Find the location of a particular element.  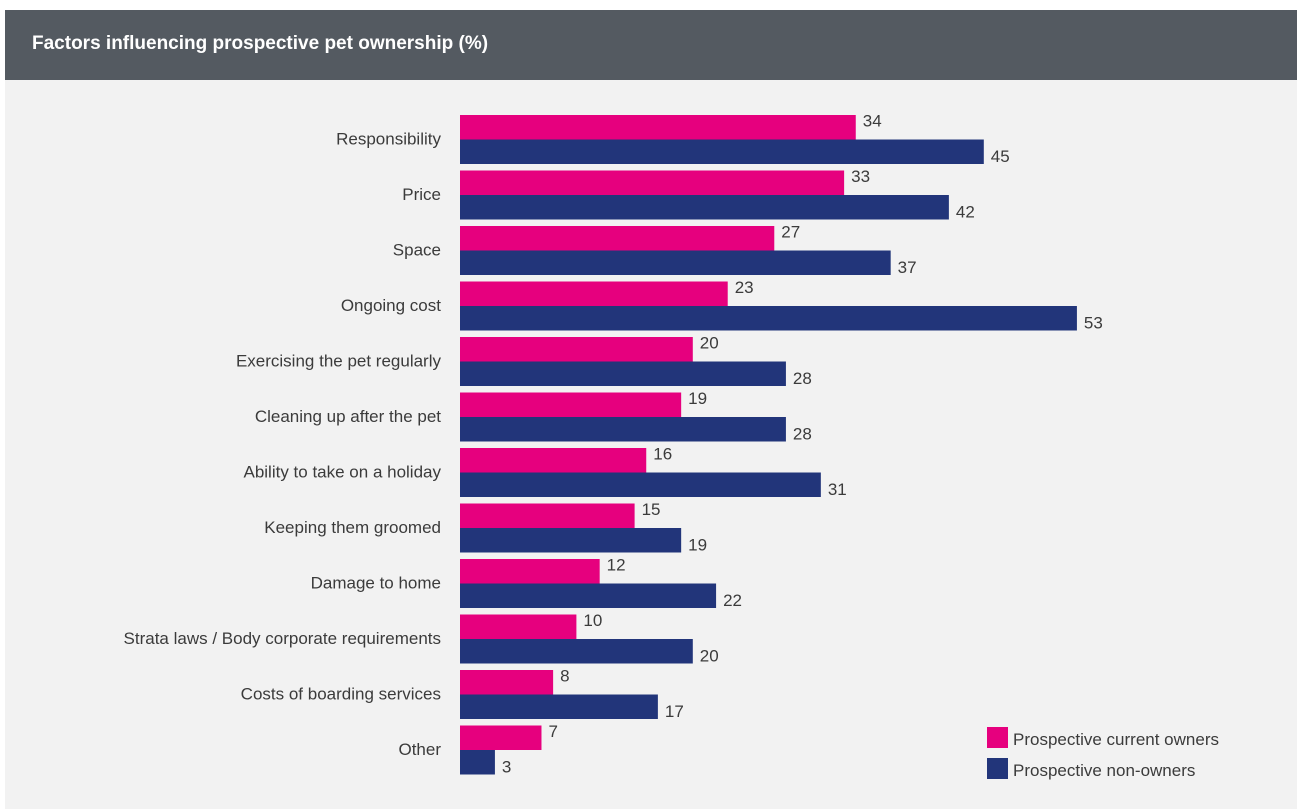

category-label-space: Space is located at coordinates (417, 250).